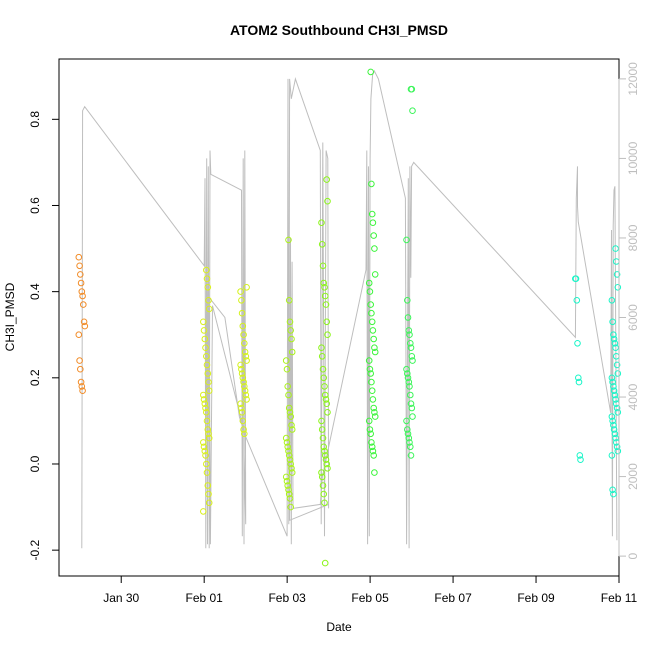 The image size is (650, 650). I want to click on y2-tick-label: 8000, so click(633, 237).